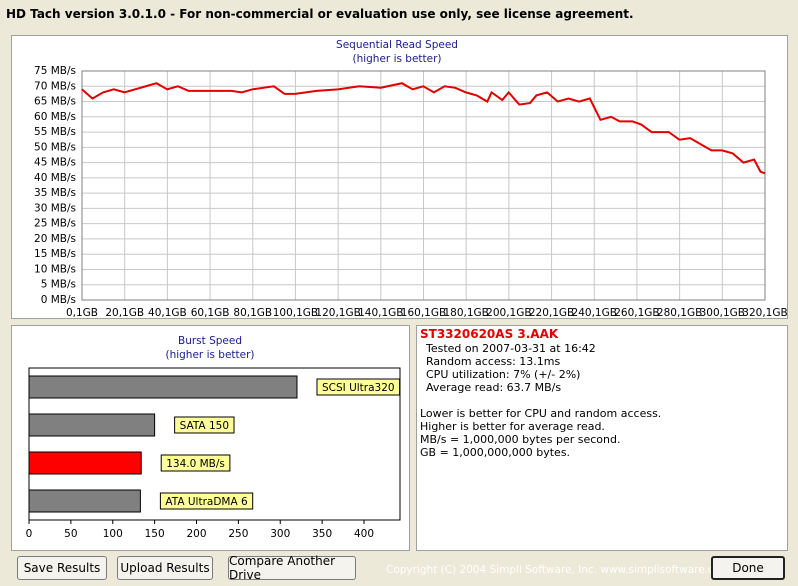  I want to click on x-tick-label: 60,1GB, so click(210, 313).